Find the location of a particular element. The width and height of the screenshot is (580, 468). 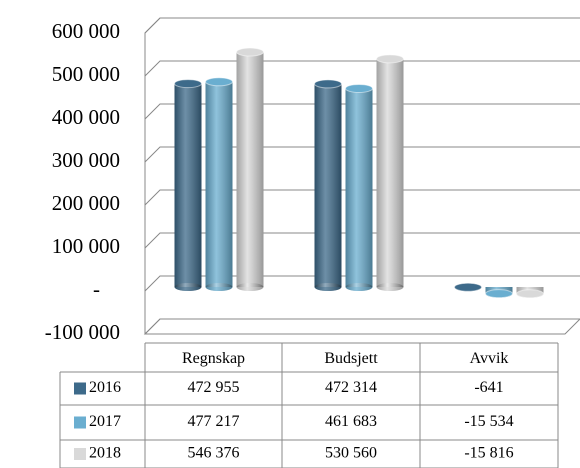

table-value: -15 816 is located at coordinates (488, 453).